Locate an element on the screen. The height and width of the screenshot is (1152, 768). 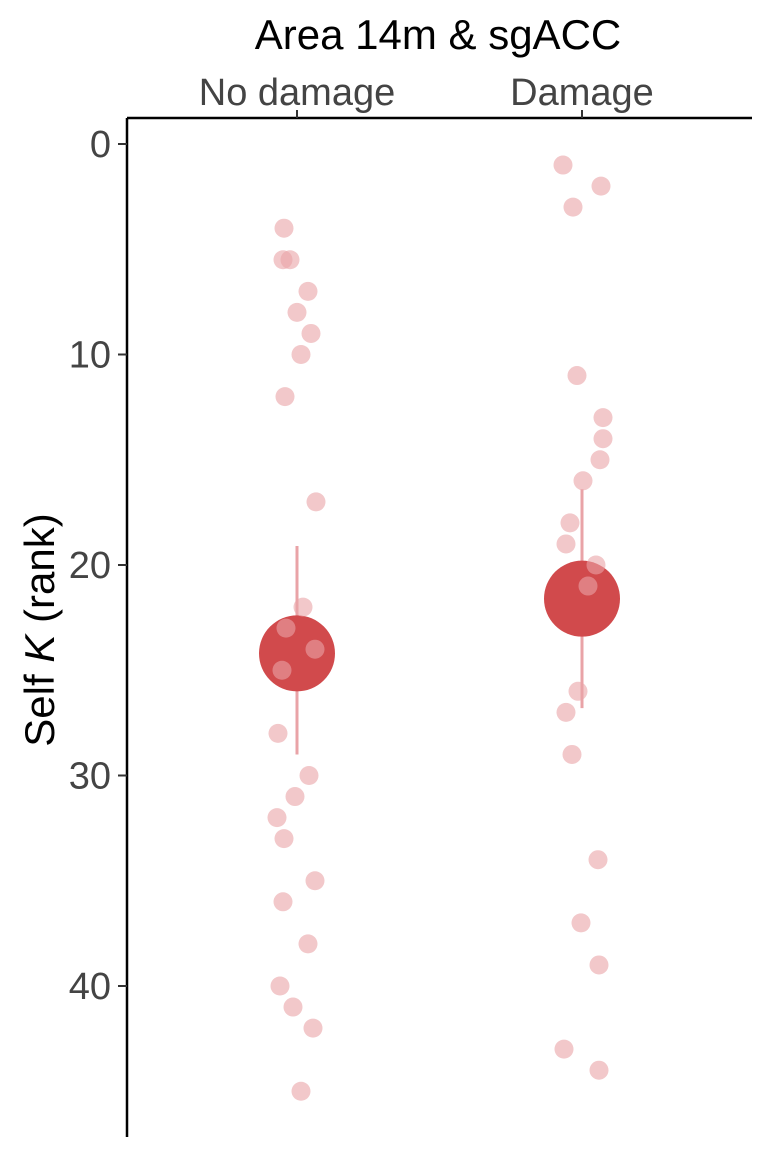
chart-title: Area 14m & sgACC is located at coordinates (438, 34).